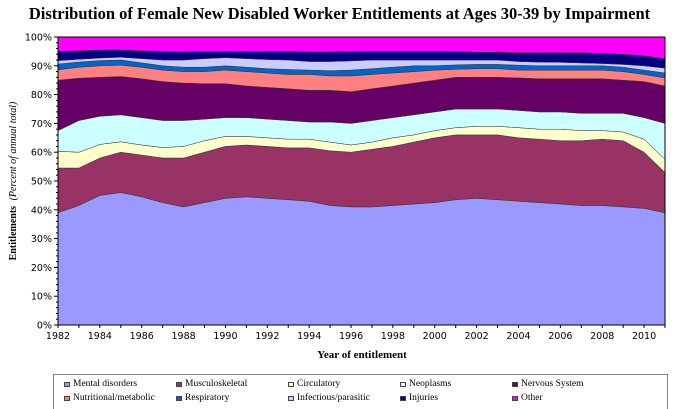  I want to click on legend-label: Respiratory, so click(207, 398).